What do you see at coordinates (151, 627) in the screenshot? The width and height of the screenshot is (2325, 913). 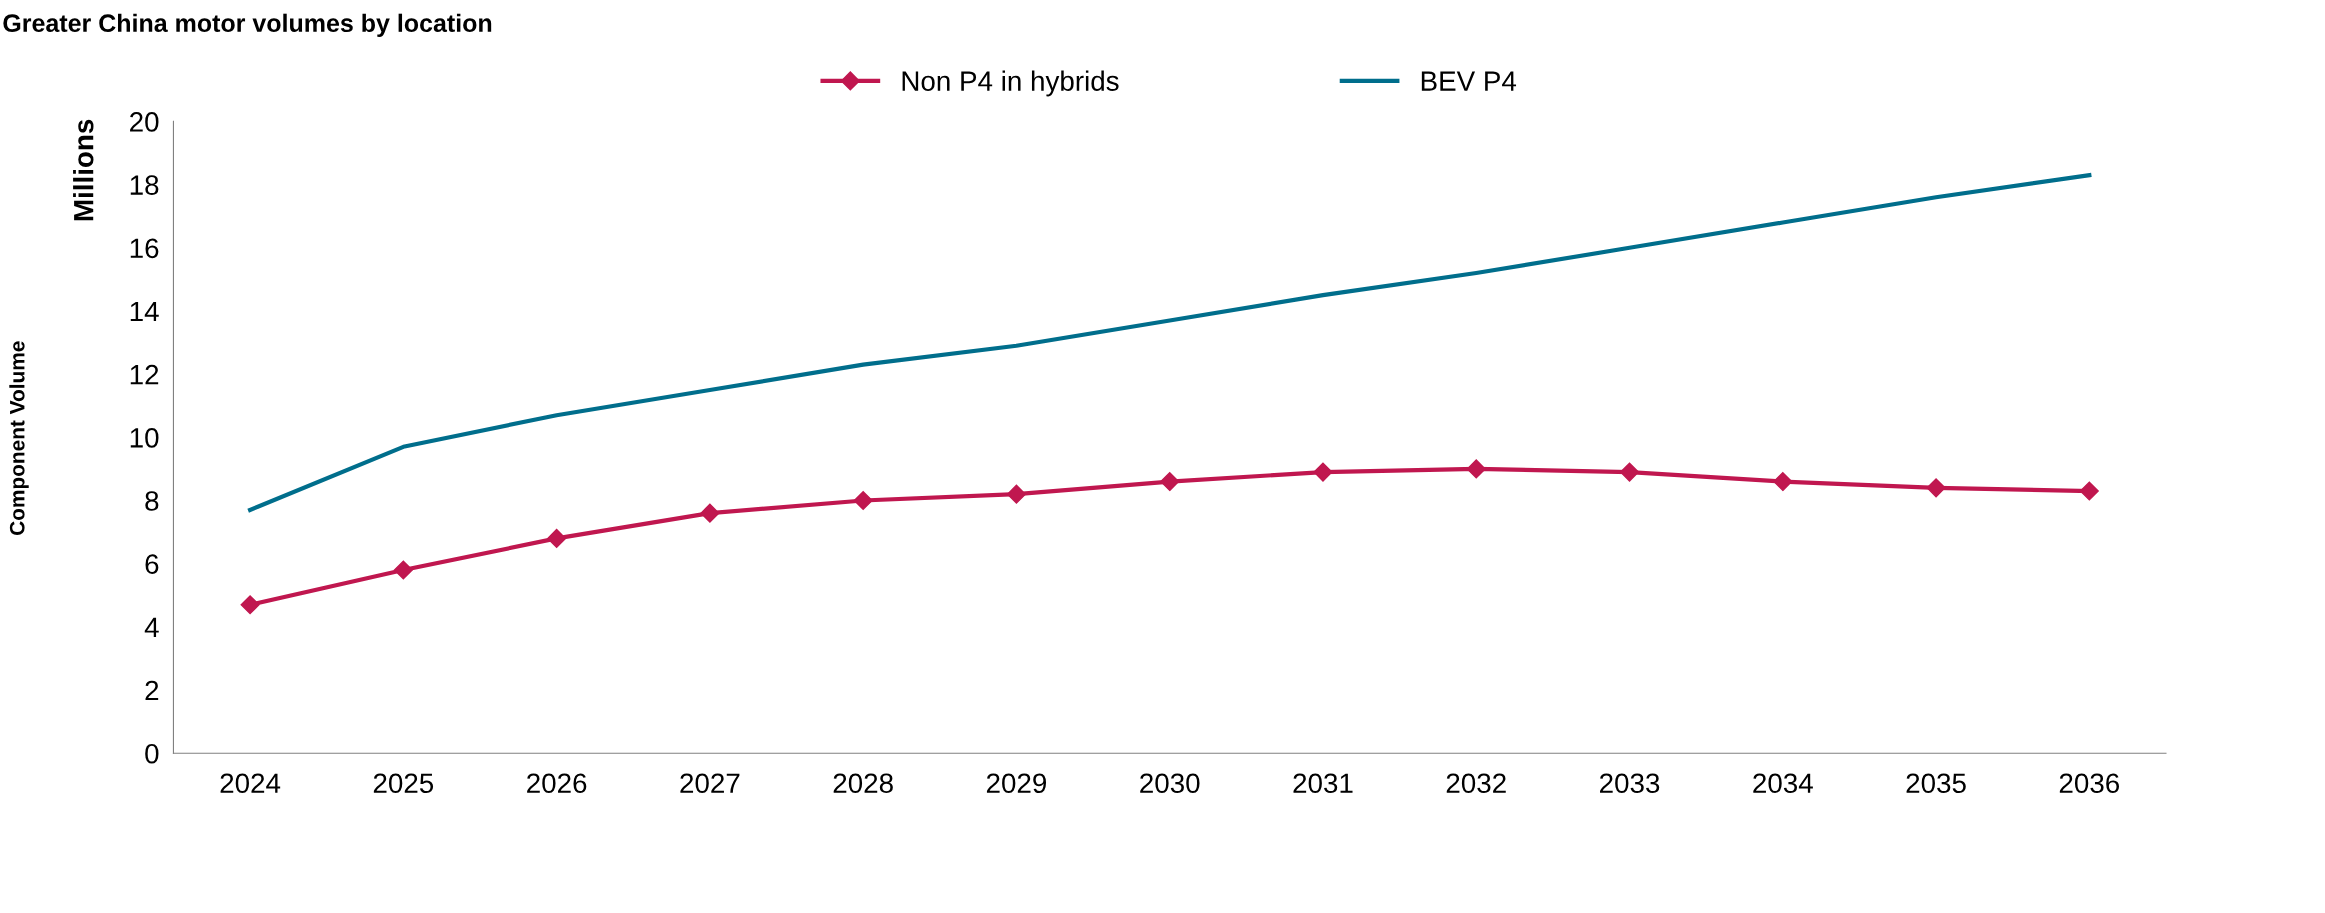 I see `y-tick-label: 4` at bounding box center [151, 627].